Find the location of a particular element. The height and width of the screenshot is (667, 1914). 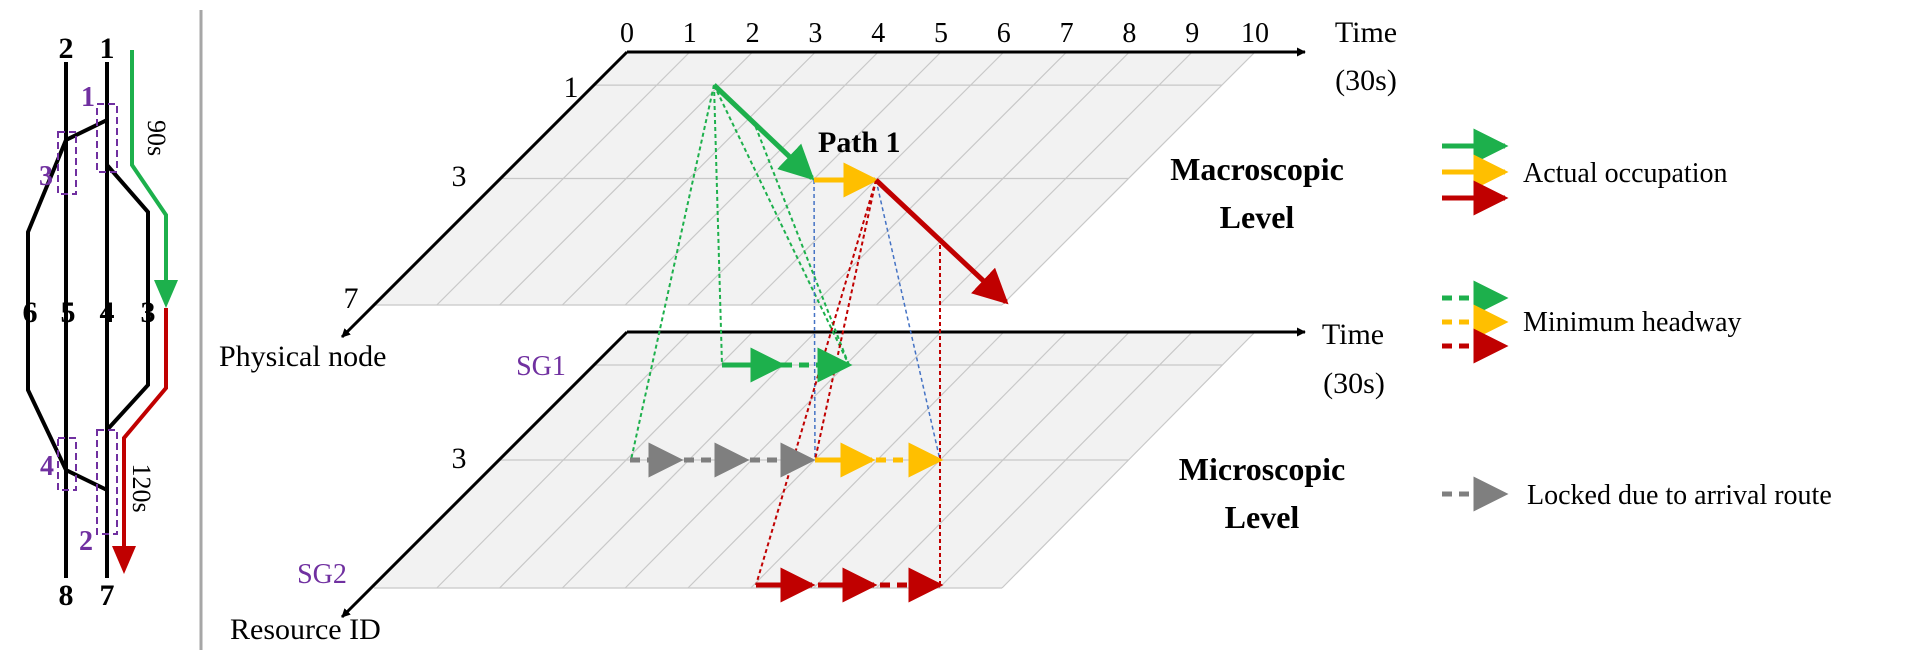

macro-level-title: Level is located at coordinates (1257, 217).